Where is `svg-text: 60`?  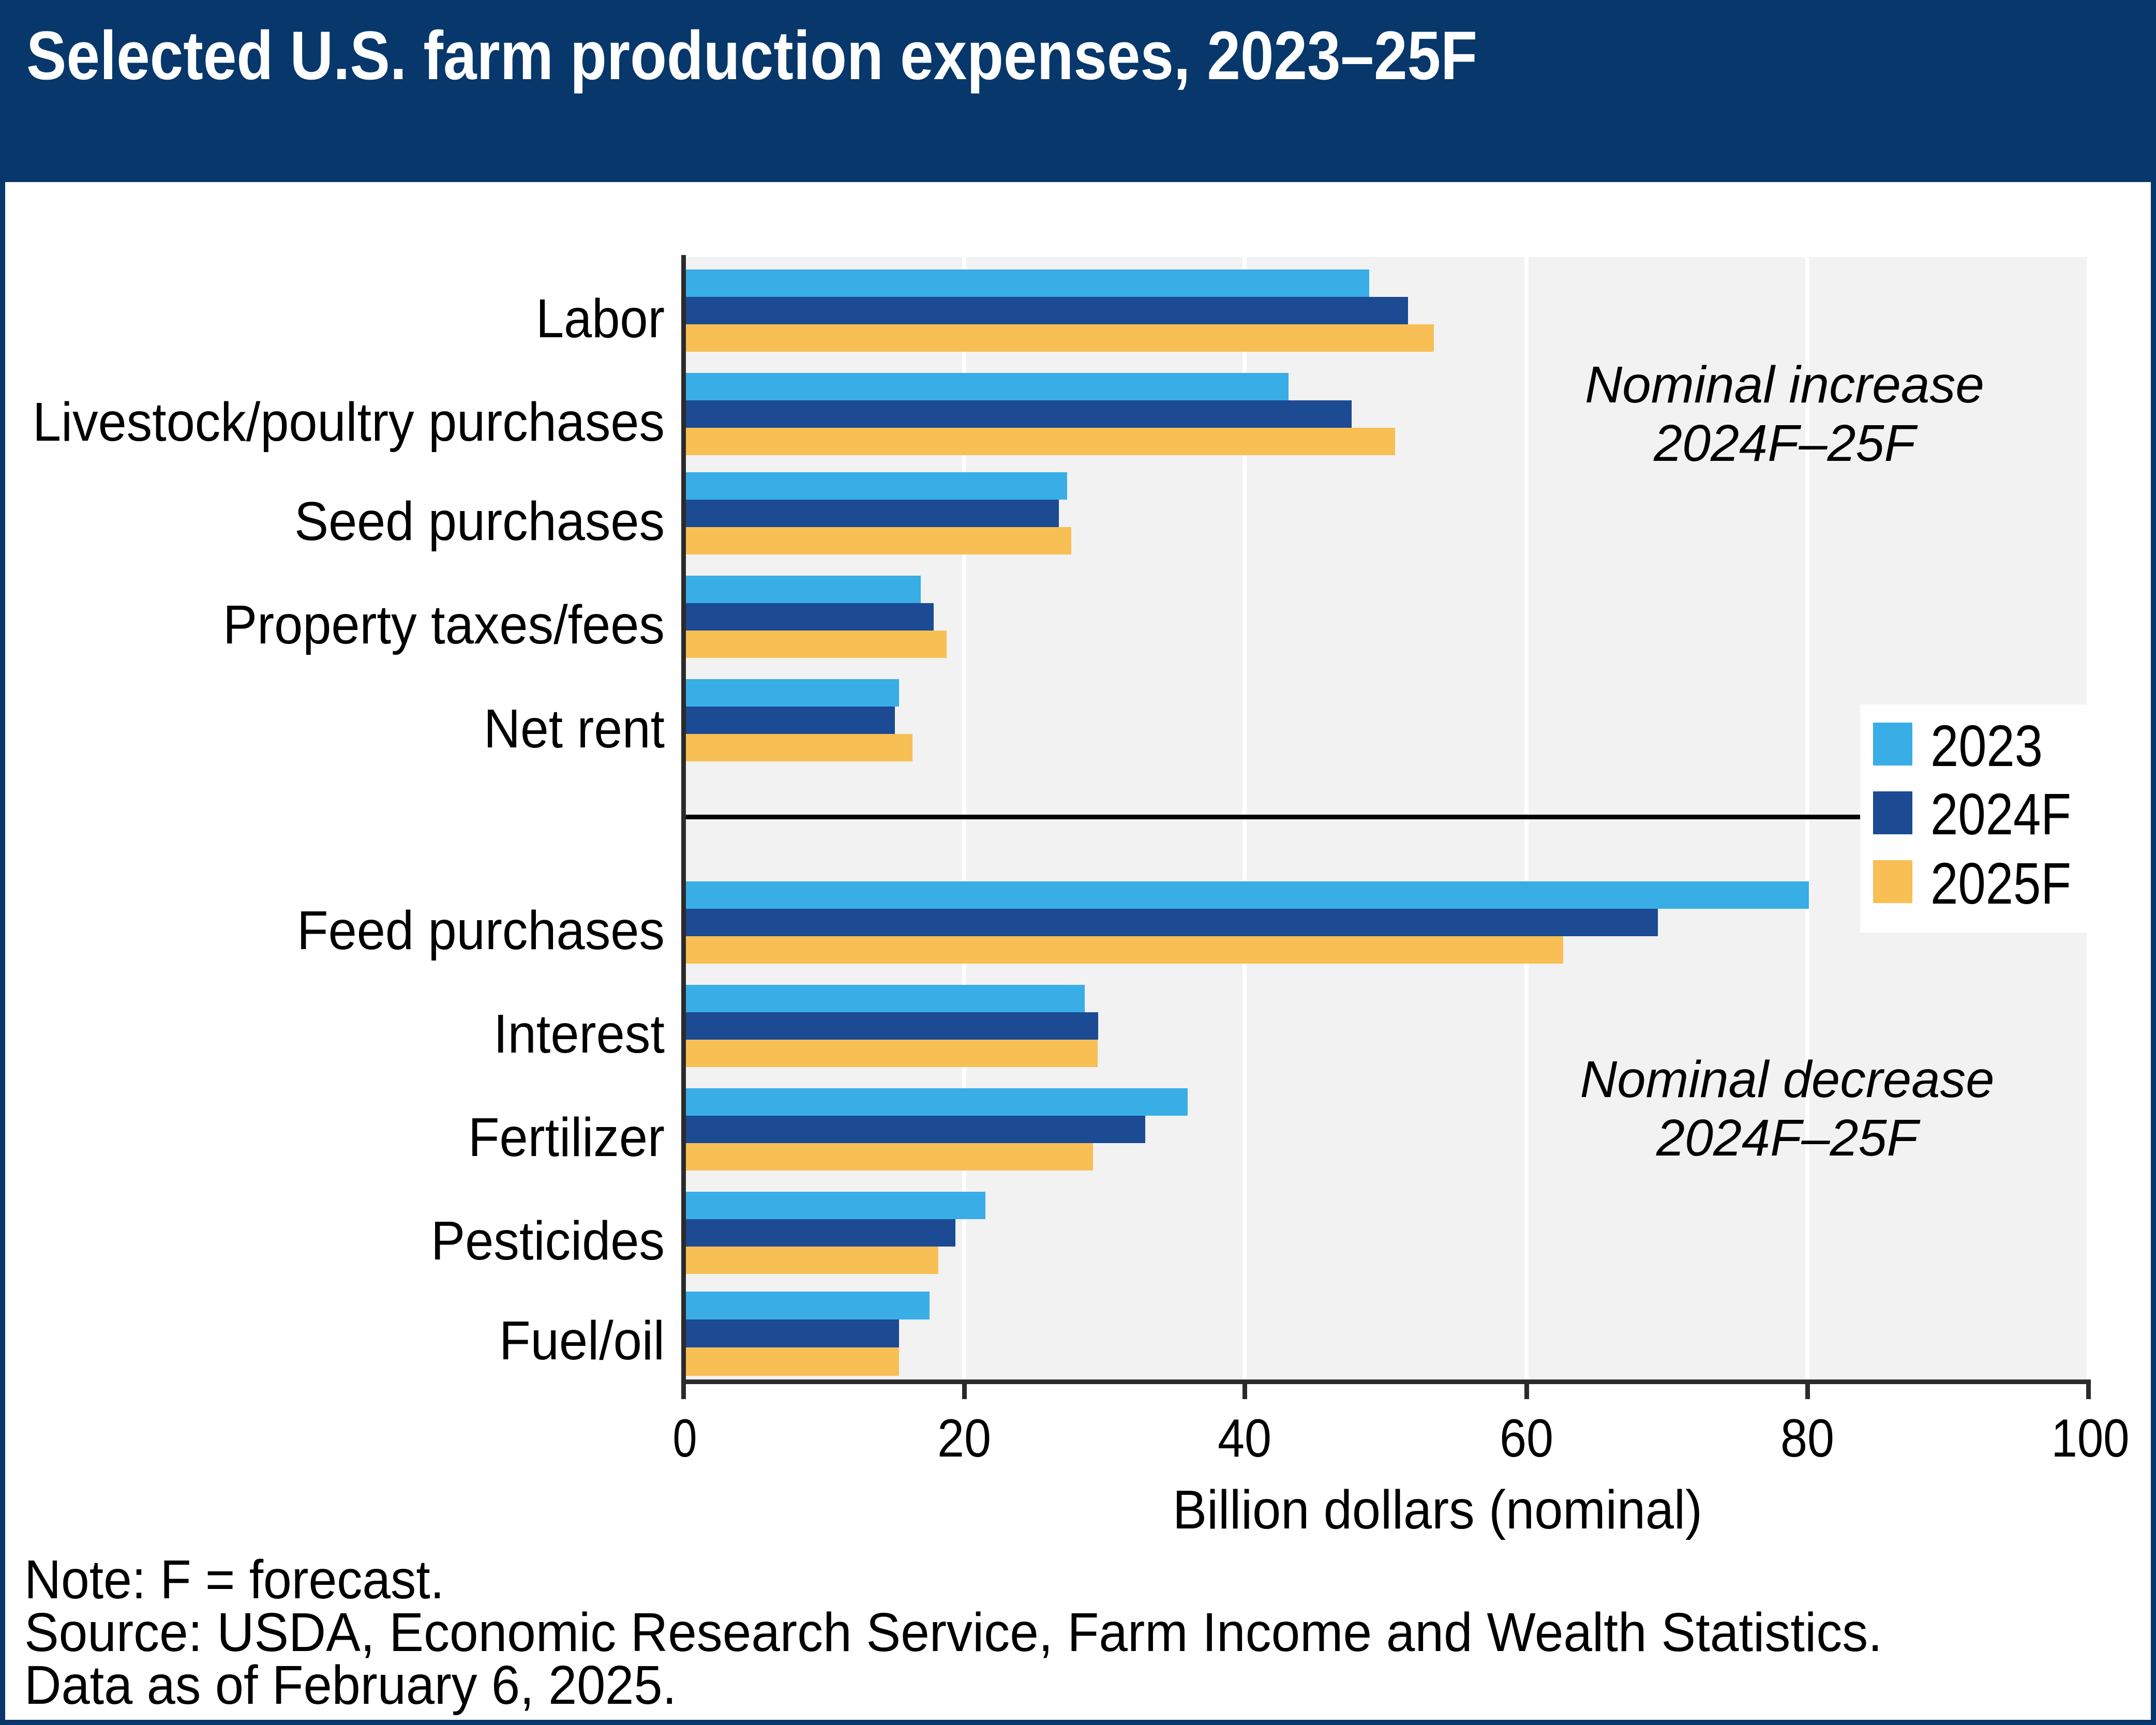
svg-text: 60 is located at coordinates (1526, 1438).